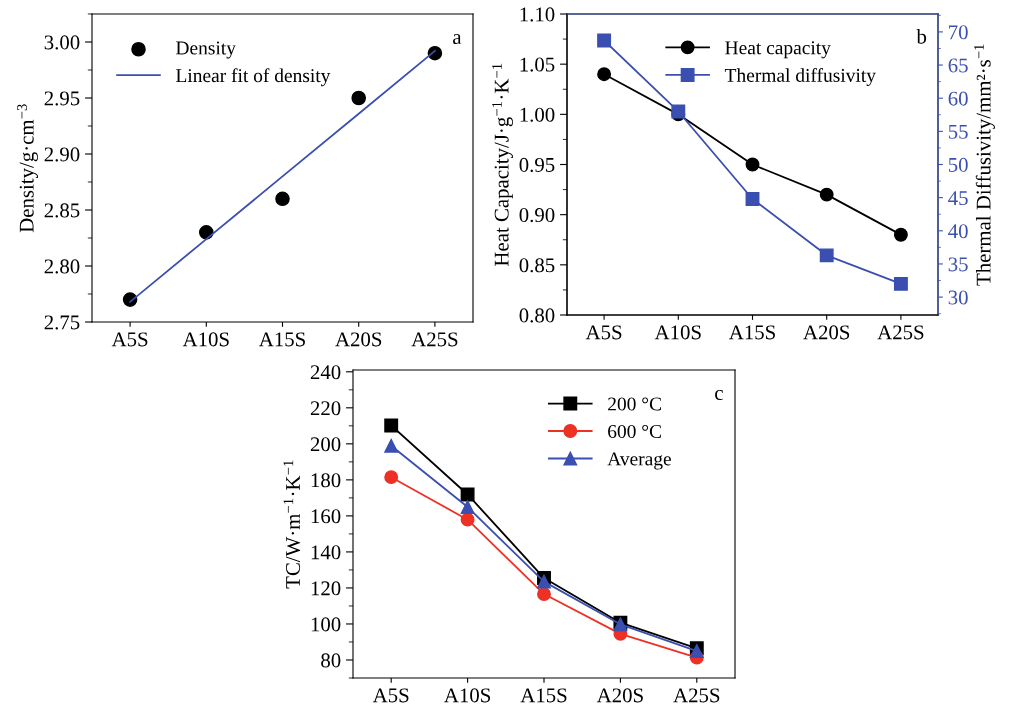 The image size is (1015, 712). What do you see at coordinates (537, 165) in the screenshot?
I see `y-tick-label: 0.95` at bounding box center [537, 165].